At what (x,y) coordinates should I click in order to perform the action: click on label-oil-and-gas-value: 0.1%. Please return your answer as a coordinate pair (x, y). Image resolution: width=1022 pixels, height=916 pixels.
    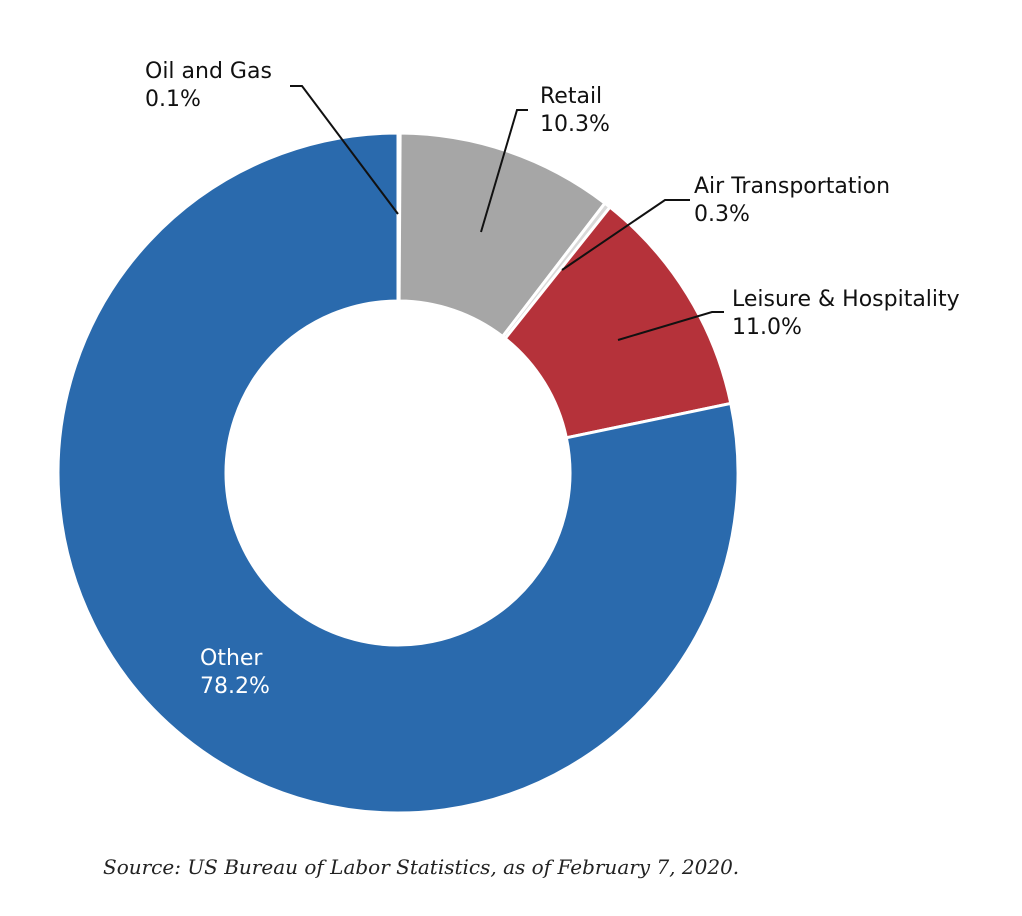
    Looking at the image, I should click on (173, 99).